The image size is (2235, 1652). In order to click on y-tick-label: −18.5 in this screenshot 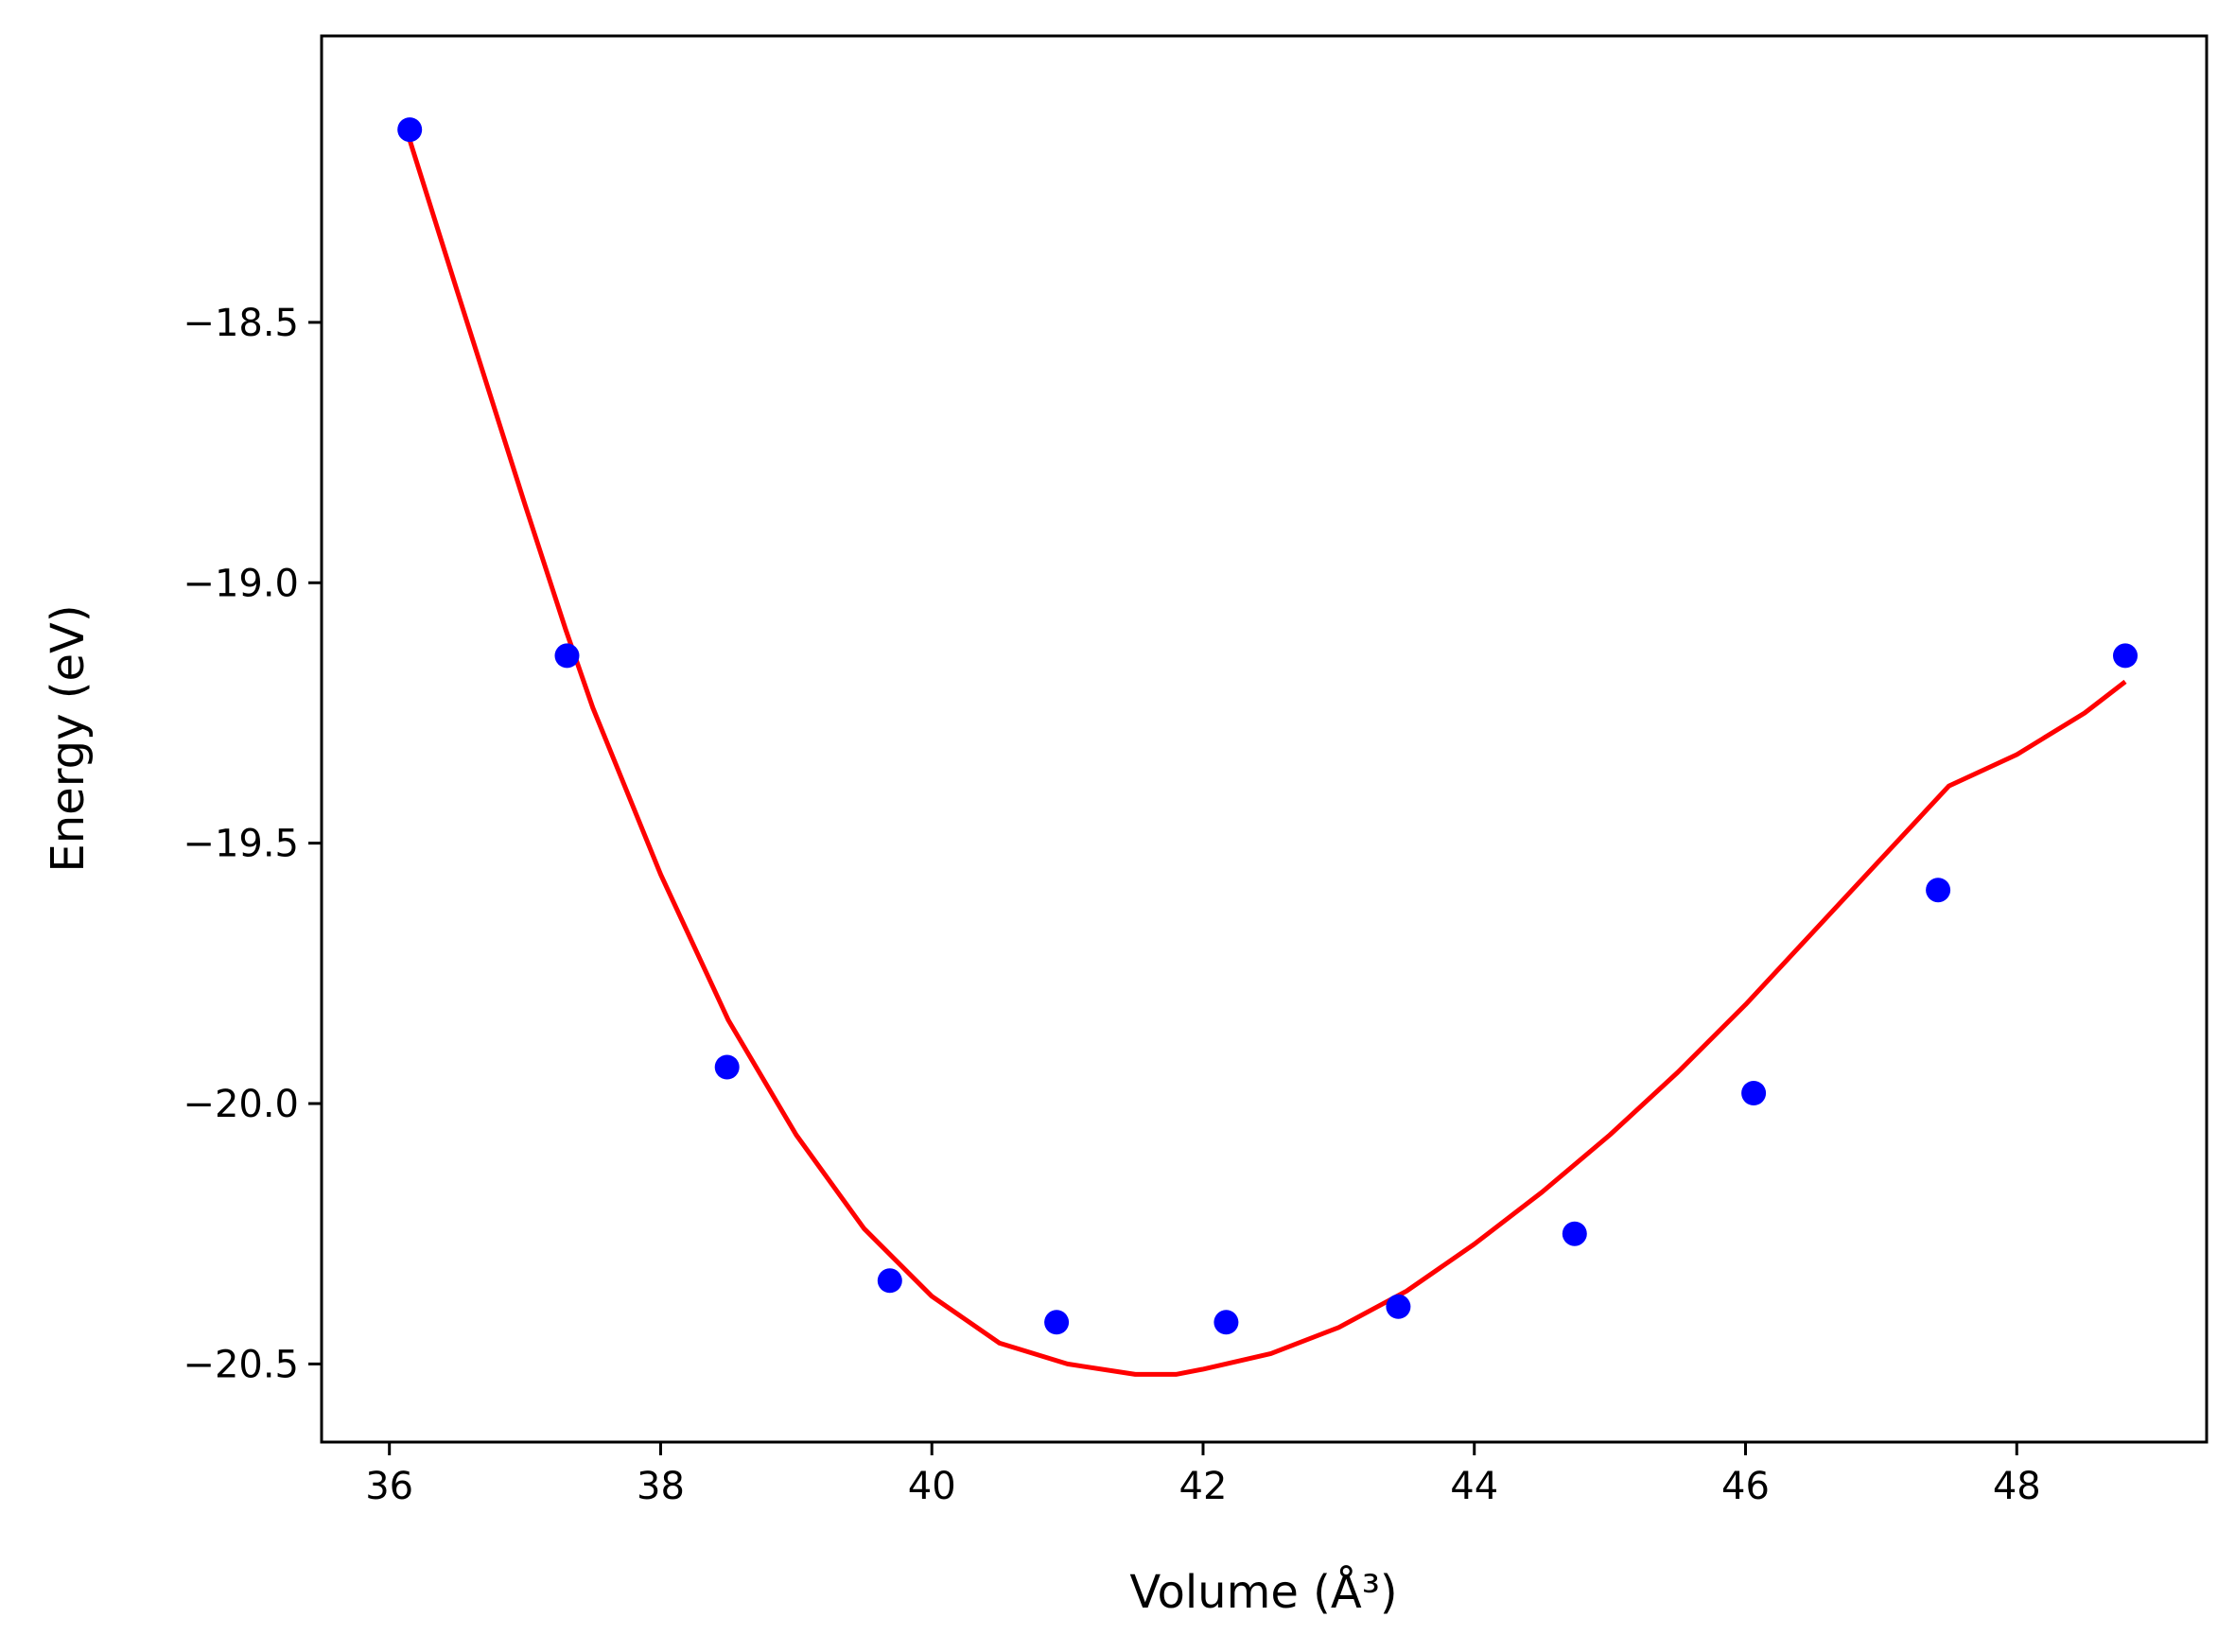, I will do `click(241, 324)`.